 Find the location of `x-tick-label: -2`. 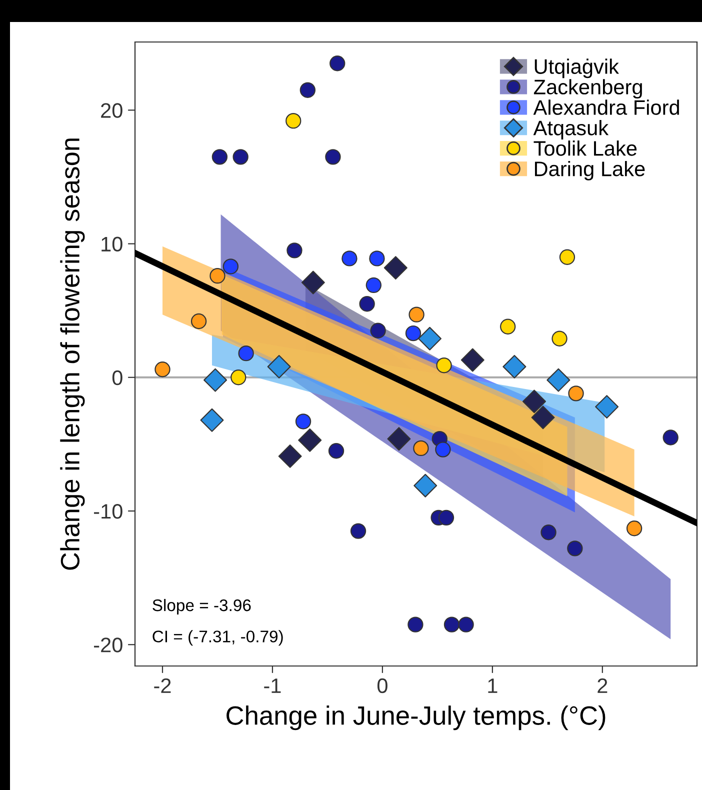

x-tick-label: -2 is located at coordinates (162, 685).